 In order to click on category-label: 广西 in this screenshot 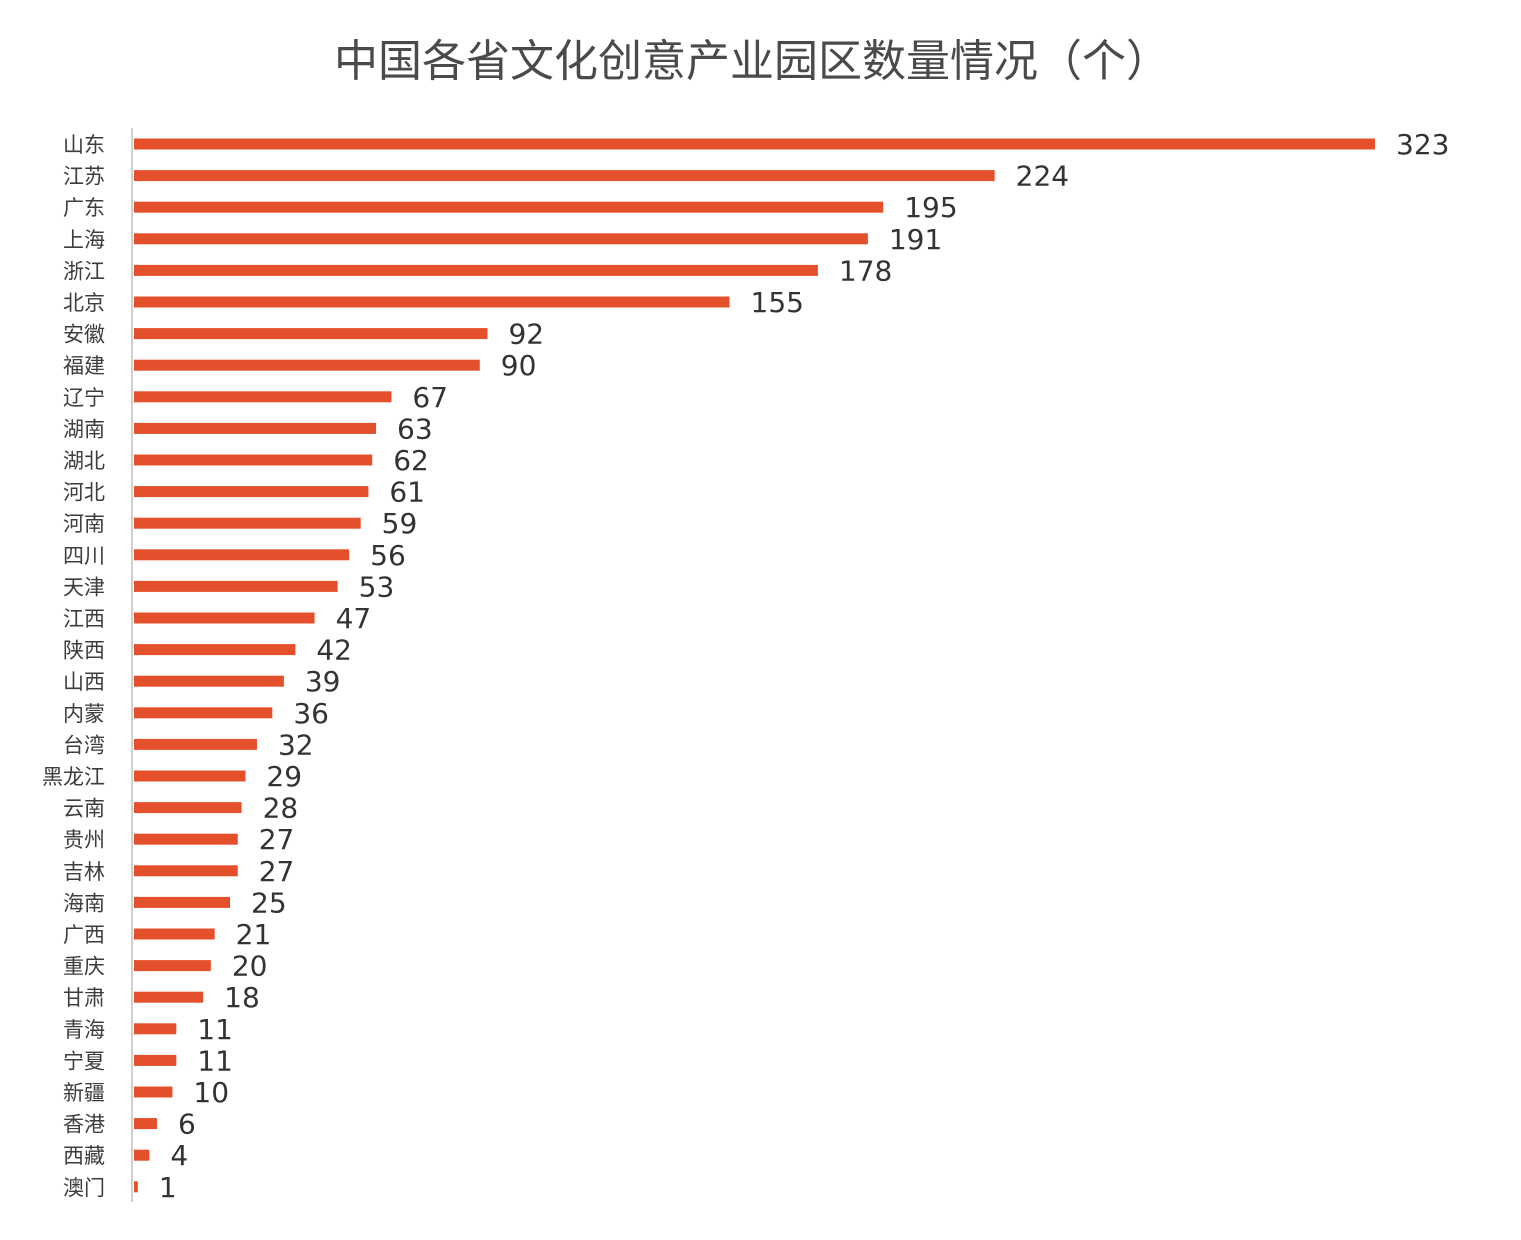, I will do `click(84, 935)`.